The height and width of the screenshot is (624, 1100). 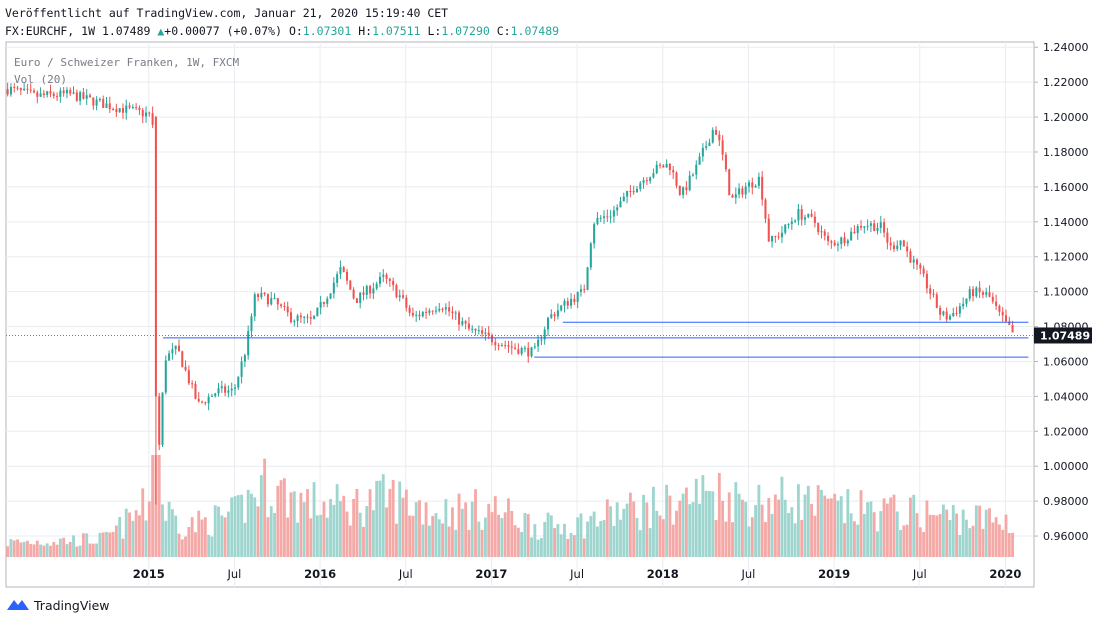 What do you see at coordinates (576, 574) in the screenshot?
I see `x-tick-label: Jul` at bounding box center [576, 574].